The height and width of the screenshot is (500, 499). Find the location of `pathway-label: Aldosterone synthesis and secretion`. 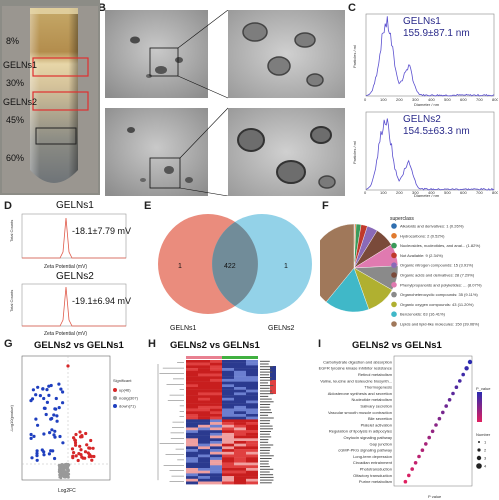

pathway-label: Aldosterone synthesis and secretion is located at coordinates (360, 393).